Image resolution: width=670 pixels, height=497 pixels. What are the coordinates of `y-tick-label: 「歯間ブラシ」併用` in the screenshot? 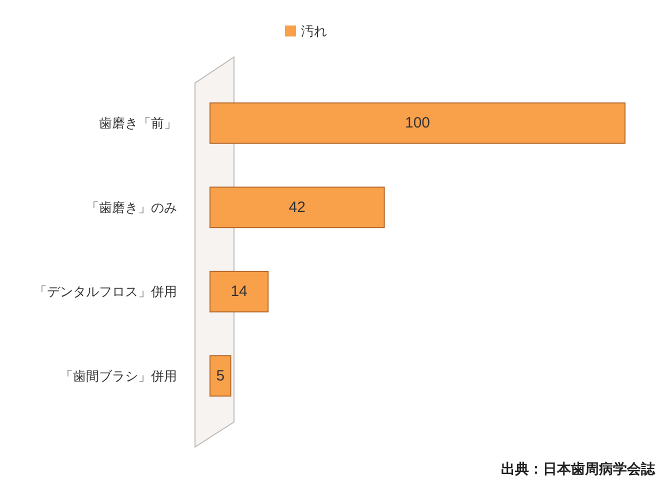 It's located at (118, 376).